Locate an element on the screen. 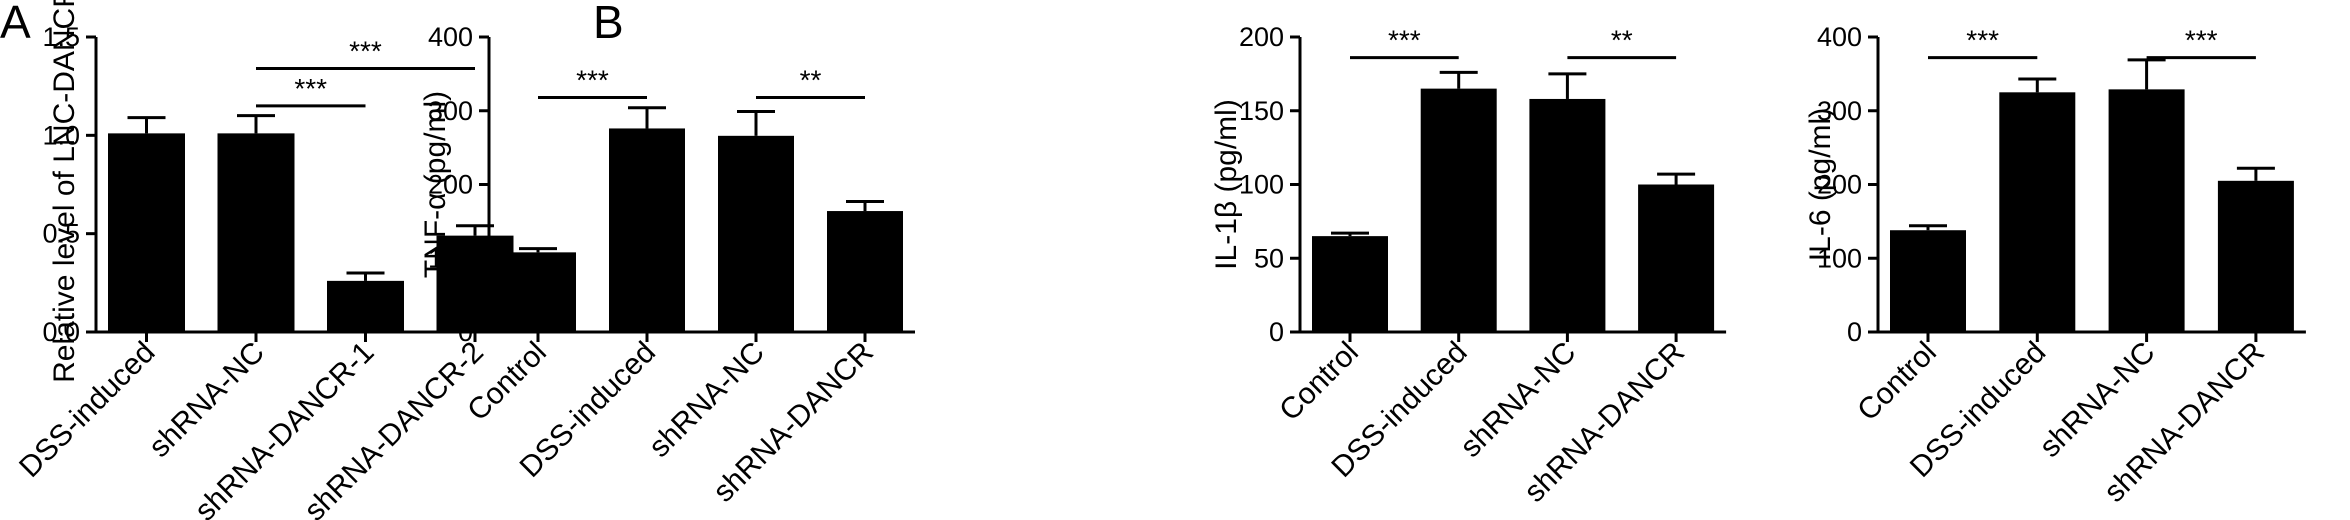  y-tick-label: 1.0 is located at coordinates (61, 135).